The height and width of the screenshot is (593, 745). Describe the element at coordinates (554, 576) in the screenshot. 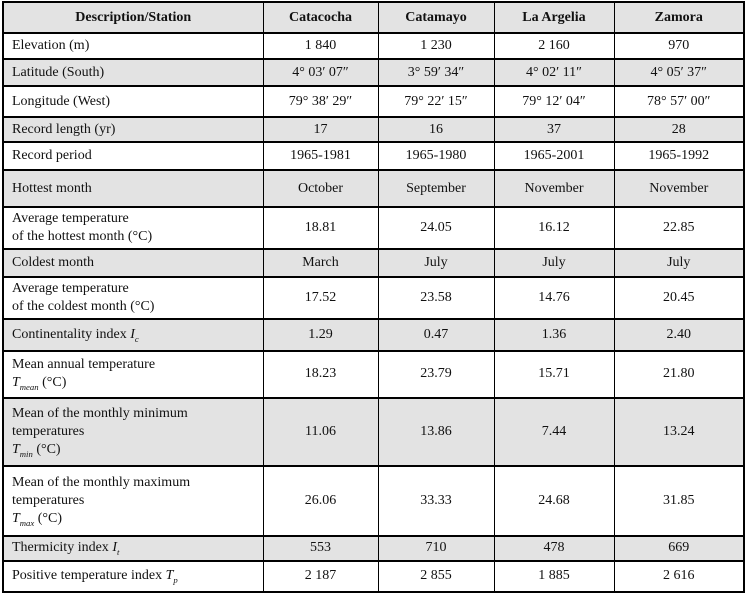

I see `value-cell: 1 885` at that location.